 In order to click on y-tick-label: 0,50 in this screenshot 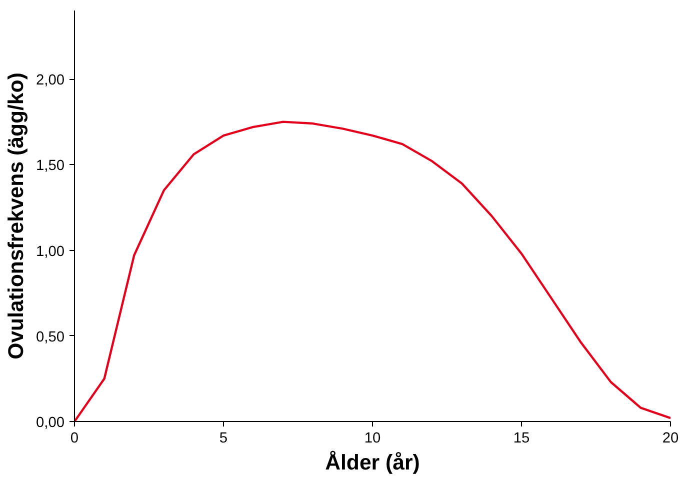, I will do `click(50, 337)`.